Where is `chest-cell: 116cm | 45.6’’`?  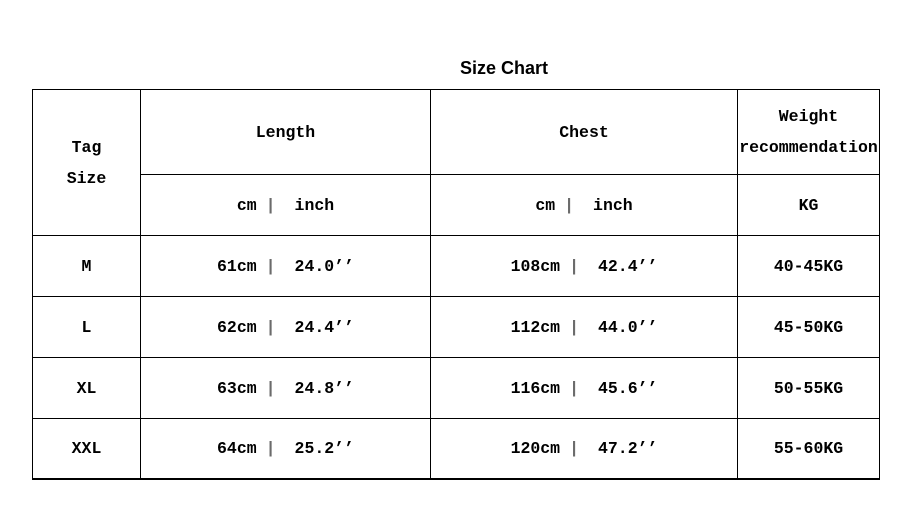 chest-cell: 116cm | 45.6’’ is located at coordinates (584, 388).